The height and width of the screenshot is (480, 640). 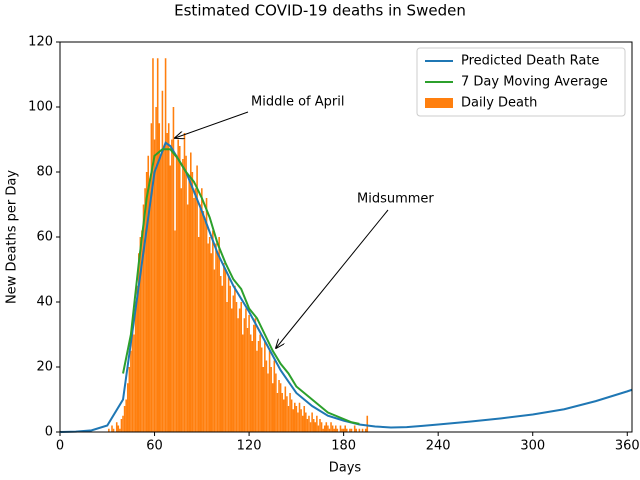 I want to click on legend-label: 7 Day Moving Average, so click(x=534, y=82).